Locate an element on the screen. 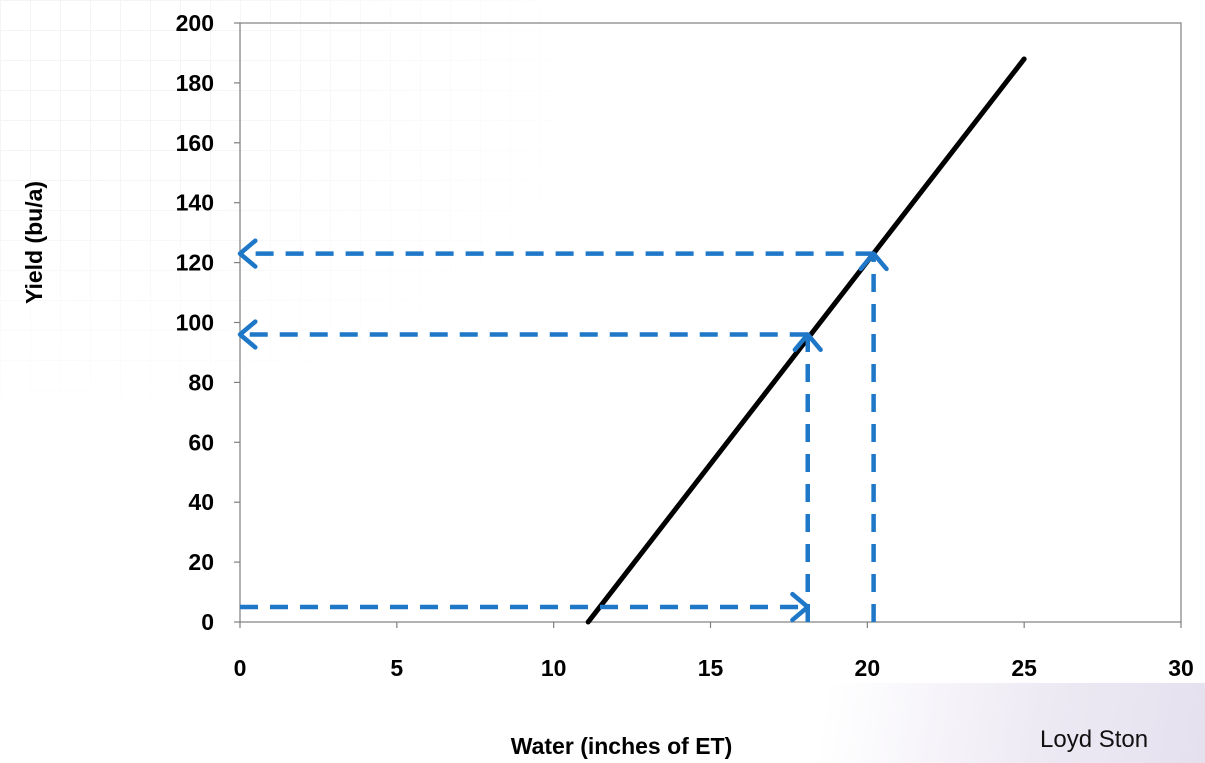 The height and width of the screenshot is (763, 1205). y-tick-label: 20 is located at coordinates (201, 562).